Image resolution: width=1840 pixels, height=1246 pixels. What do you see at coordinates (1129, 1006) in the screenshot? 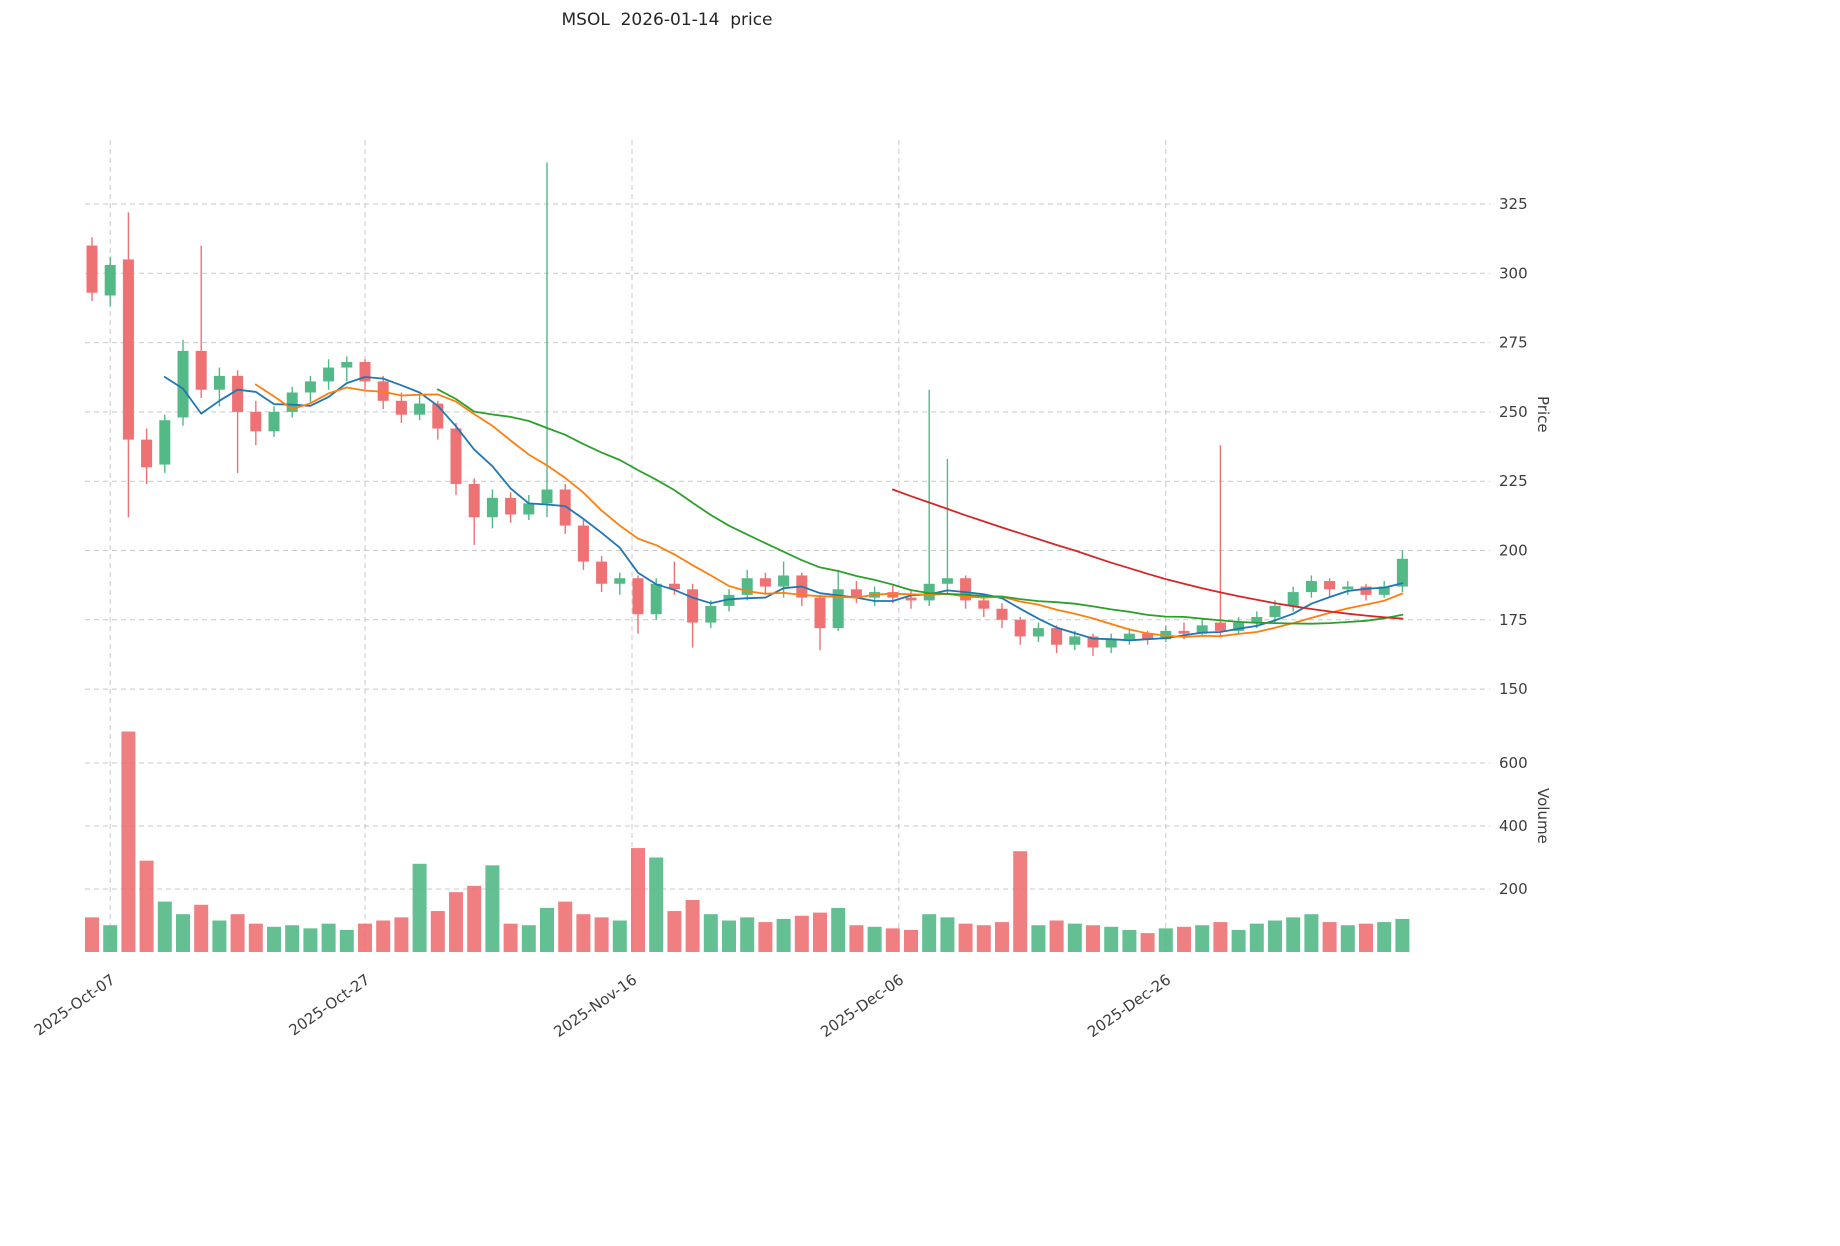
I see `date-tick-label: 2025-Dec-26` at bounding box center [1129, 1006].